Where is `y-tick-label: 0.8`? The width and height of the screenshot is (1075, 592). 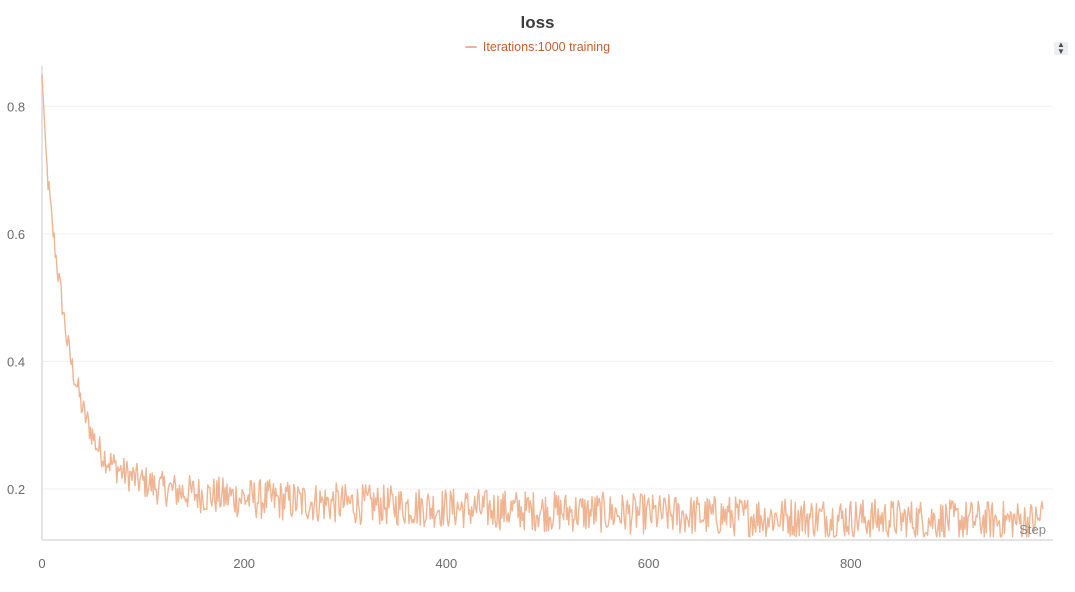
y-tick-label: 0.8 is located at coordinates (16, 106).